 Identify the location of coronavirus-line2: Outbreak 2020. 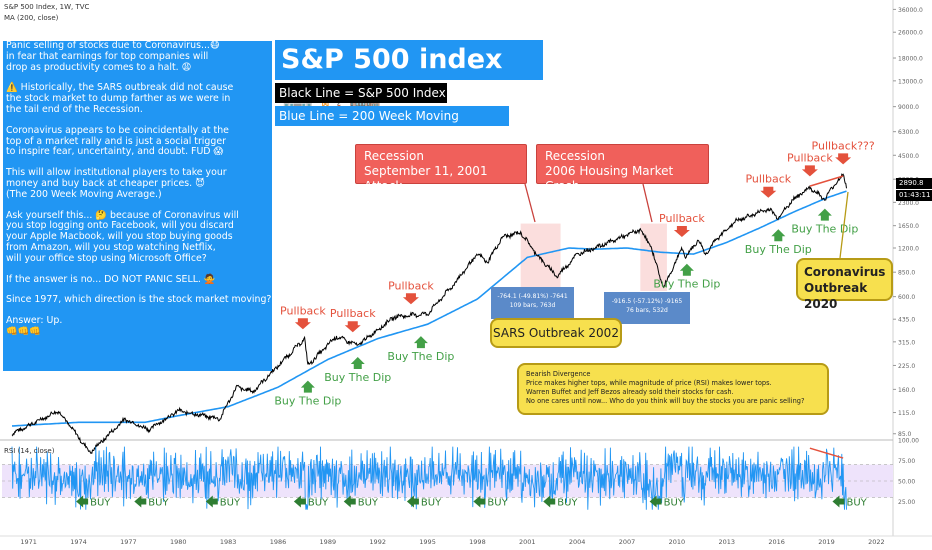
(836, 296).